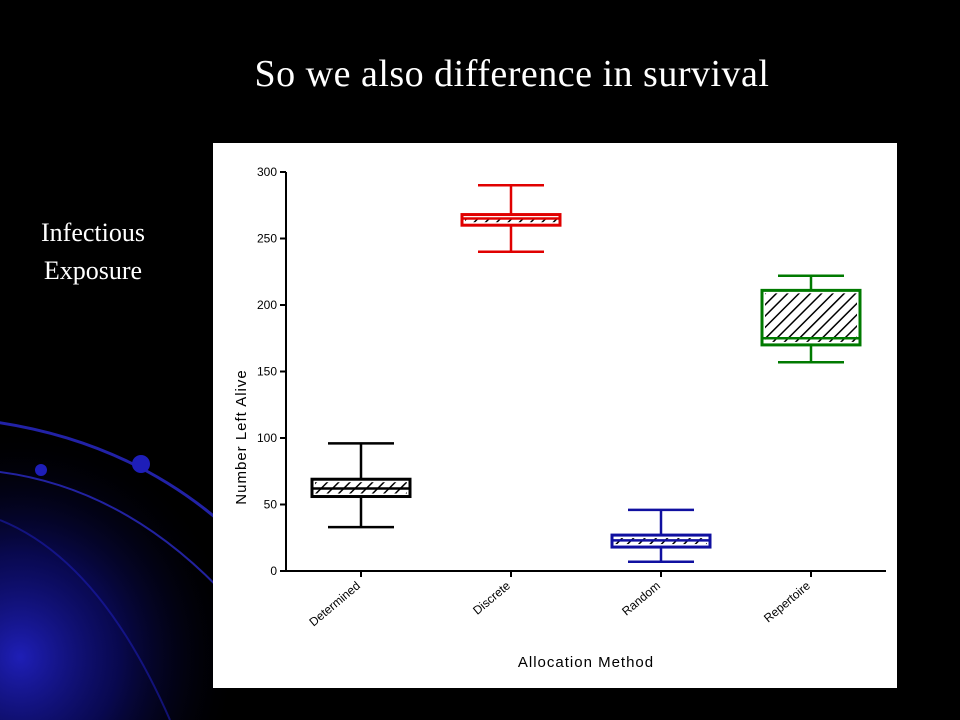  I want to click on y-tick-label: 100, so click(267, 438).